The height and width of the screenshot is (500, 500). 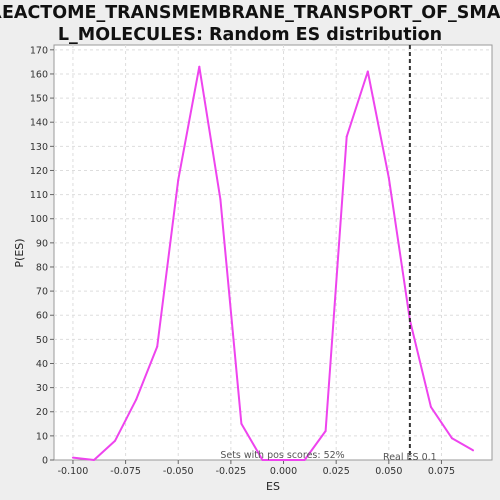 I want to click on y-tick-label: 90, so click(x=42, y=243).